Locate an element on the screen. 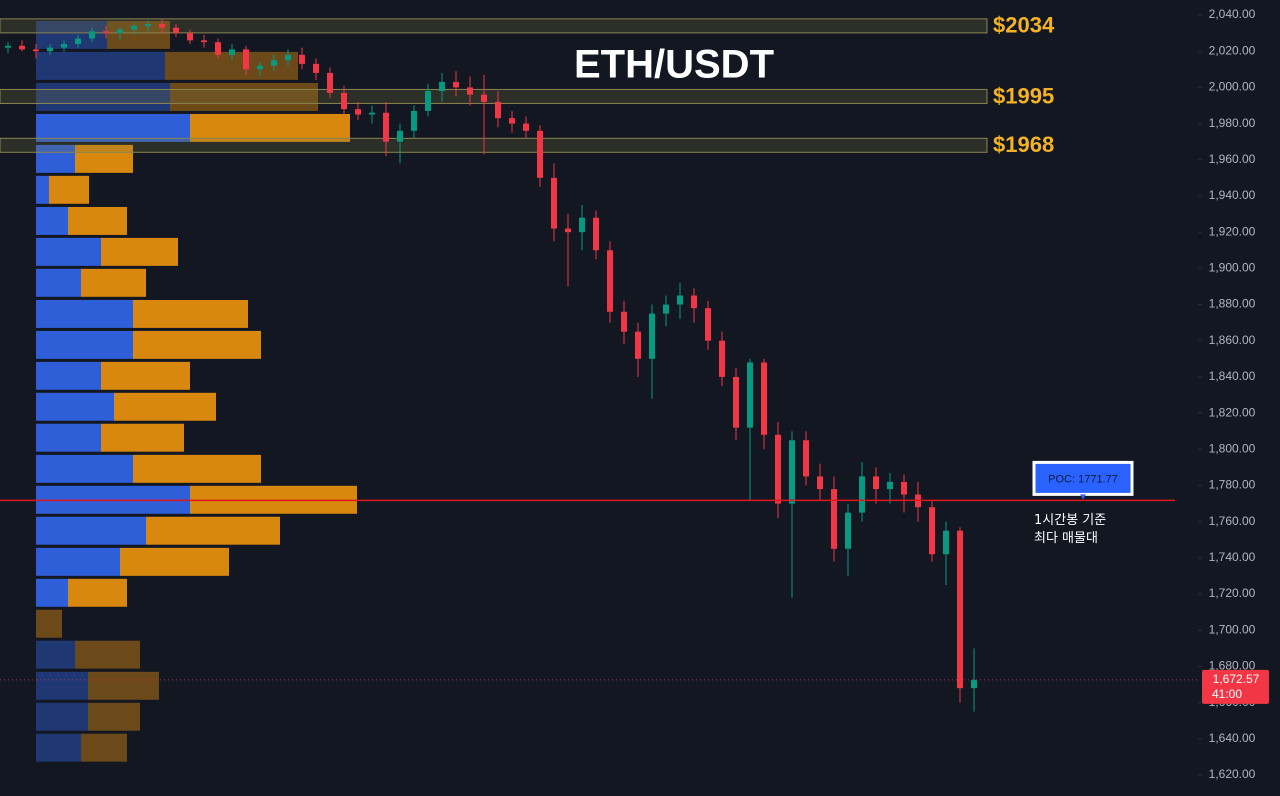 This screenshot has height=796, width=1280. y-tick-label: 1,820.00 is located at coordinates (1232, 412).